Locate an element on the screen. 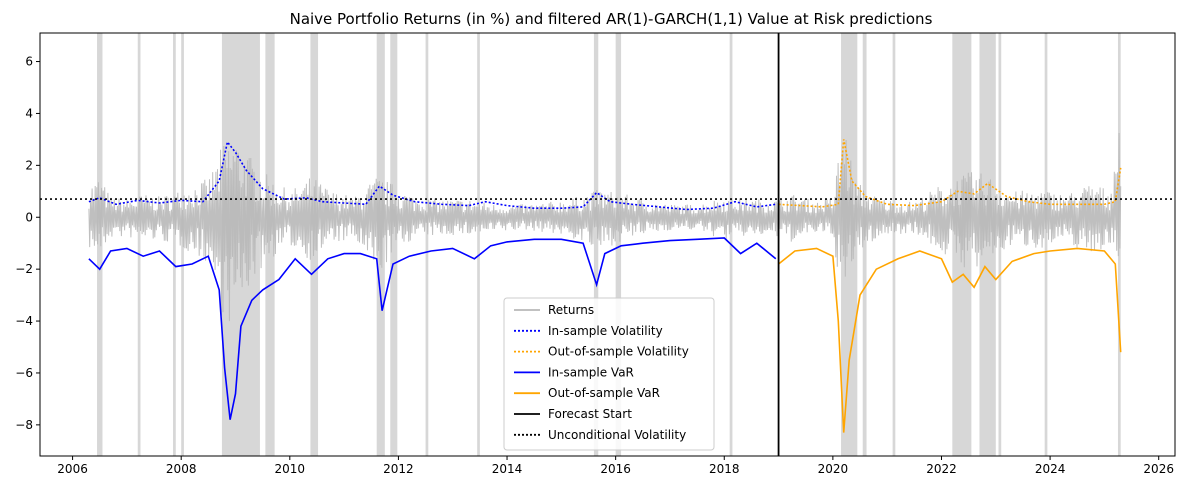 The image size is (1187, 490). x-tick-label: 2010 is located at coordinates (290, 469).